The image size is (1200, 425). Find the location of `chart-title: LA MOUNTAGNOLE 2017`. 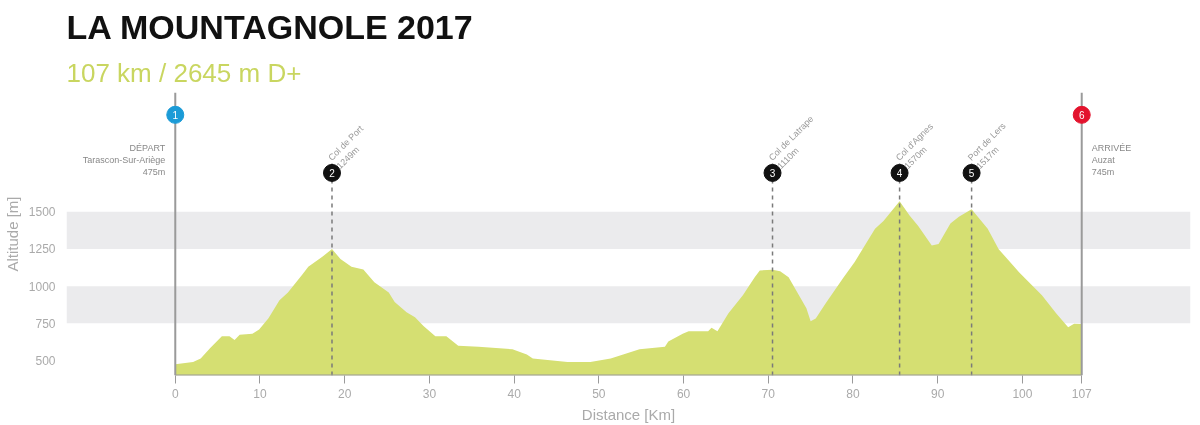

chart-title: LA MOUNTAGNOLE 2017 is located at coordinates (269, 26).